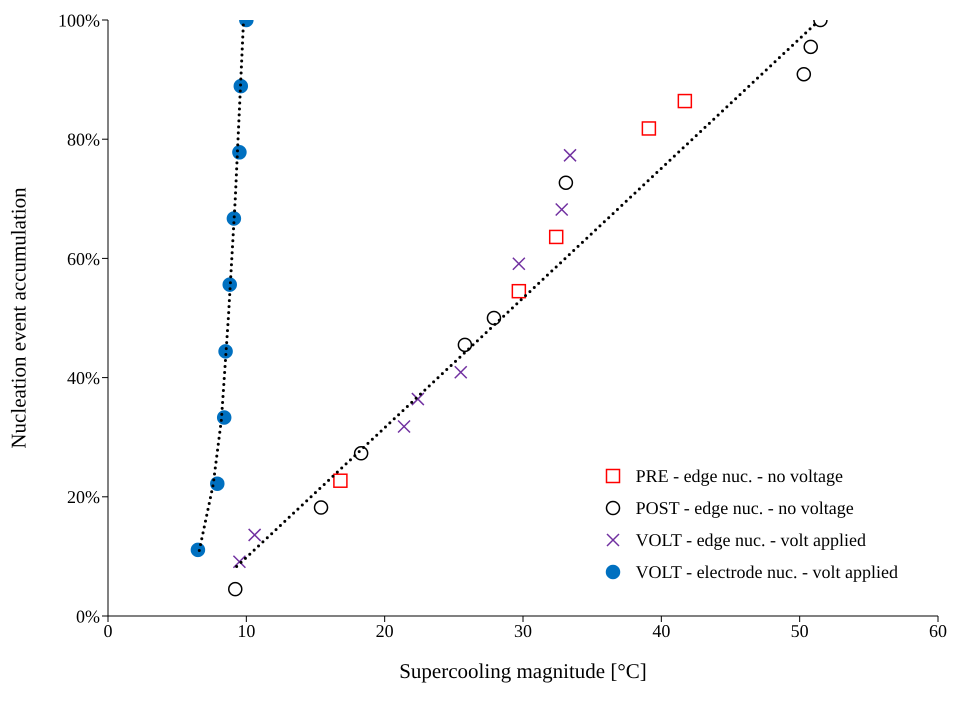 This screenshot has height=704, width=956. What do you see at coordinates (523, 630) in the screenshot?
I see `x-tick-label: 30` at bounding box center [523, 630].